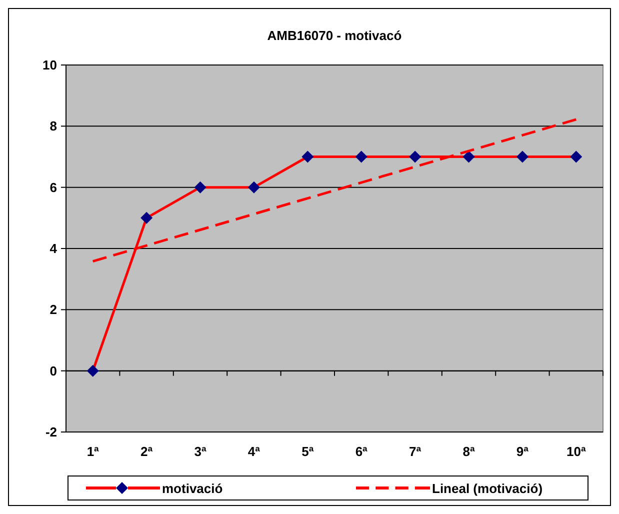 This screenshot has width=619, height=514. What do you see at coordinates (192, 488) in the screenshot?
I see `legend-label: motivació` at bounding box center [192, 488].